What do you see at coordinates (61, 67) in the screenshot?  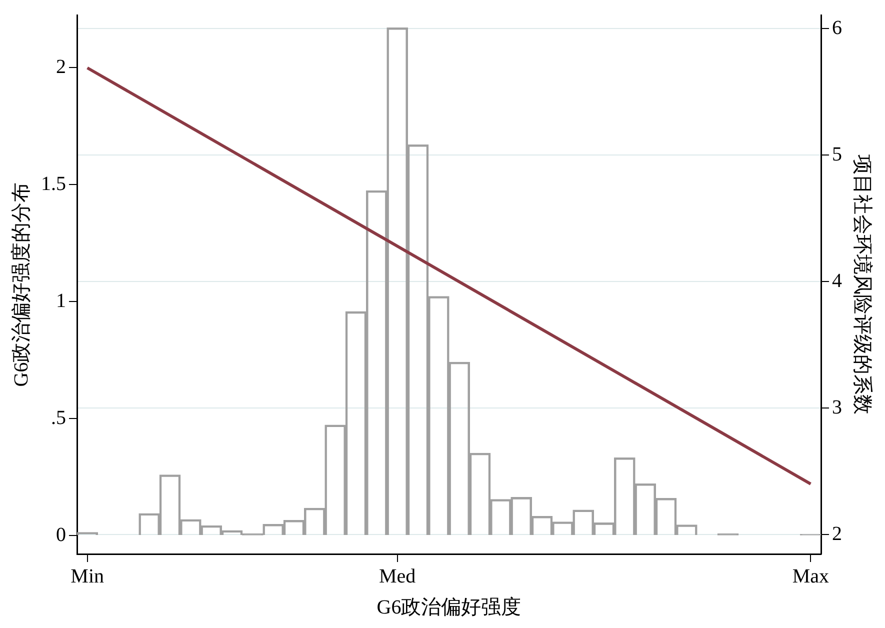 I see `y-tick-label: 2` at bounding box center [61, 67].